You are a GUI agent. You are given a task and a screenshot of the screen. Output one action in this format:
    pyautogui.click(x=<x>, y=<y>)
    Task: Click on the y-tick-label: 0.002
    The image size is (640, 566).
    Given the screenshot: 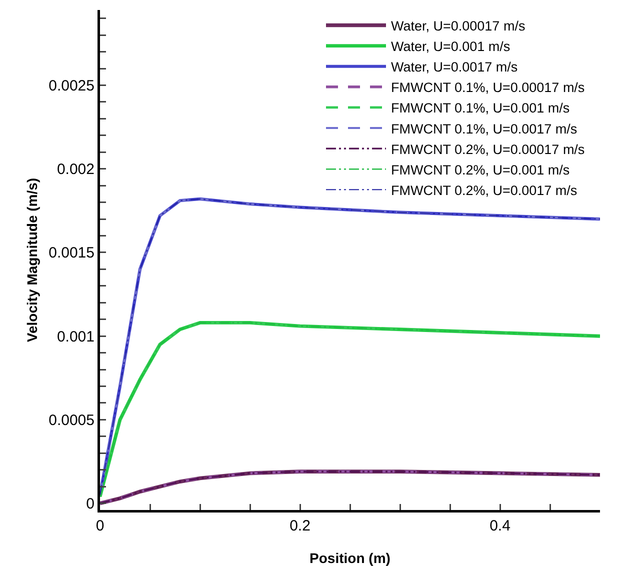 What is the action you would take?
    pyautogui.click(x=75, y=169)
    